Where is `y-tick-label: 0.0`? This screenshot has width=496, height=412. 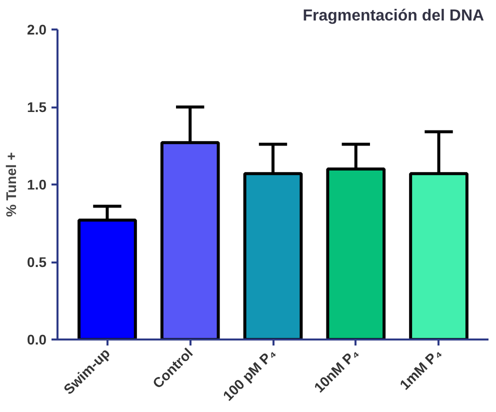
y-tick-label: 0.0 is located at coordinates (37, 340).